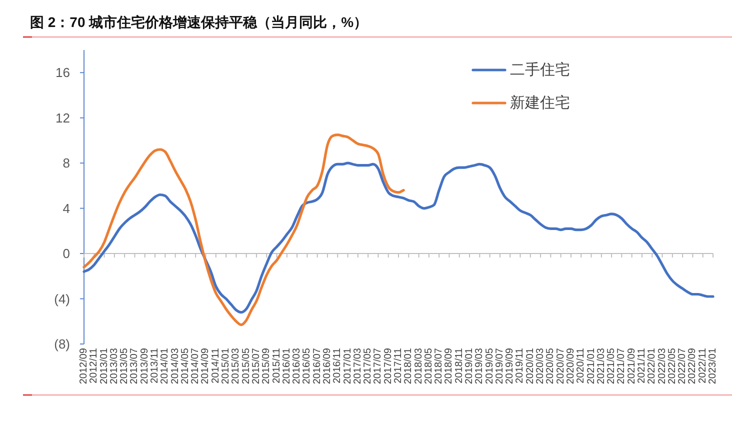 The width and height of the screenshot is (732, 422). I want to click on x-tick-label: 2022/03, so click(662, 366).